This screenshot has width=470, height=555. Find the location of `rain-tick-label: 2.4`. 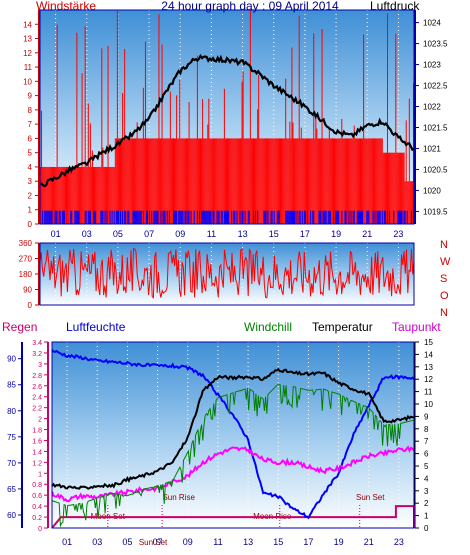

rain-tick-label: 2.4 is located at coordinates (37, 398).